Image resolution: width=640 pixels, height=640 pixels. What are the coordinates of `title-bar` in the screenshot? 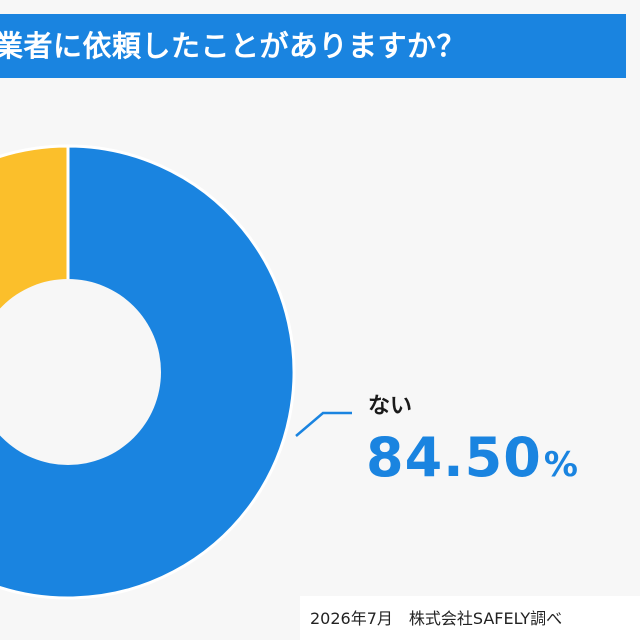 It's located at (313, 46).